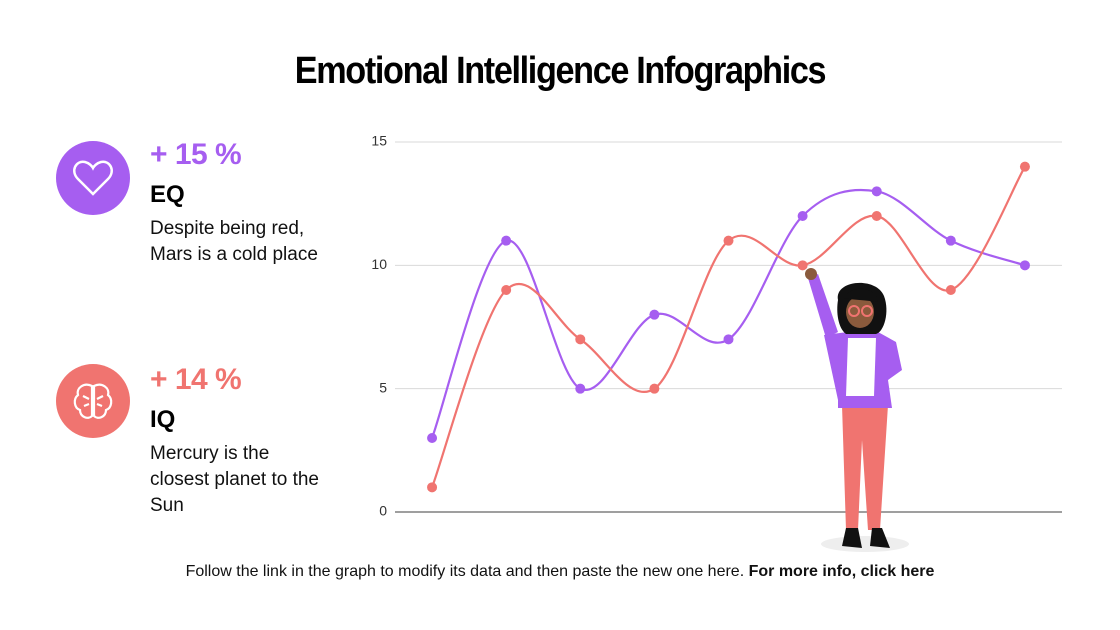 Image resolution: width=1120 pixels, height=630 pixels. Describe the element at coordinates (560, 71) in the screenshot. I see `title: Emotional Intelligence Infographics` at that location.